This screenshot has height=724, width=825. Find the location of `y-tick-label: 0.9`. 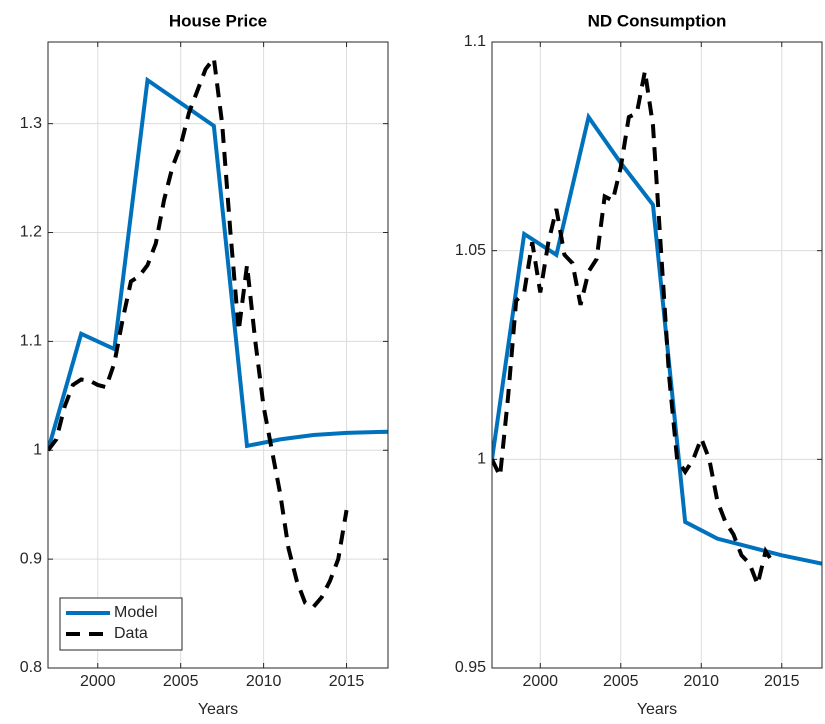

y-tick-label: 0.9 is located at coordinates (31, 558).